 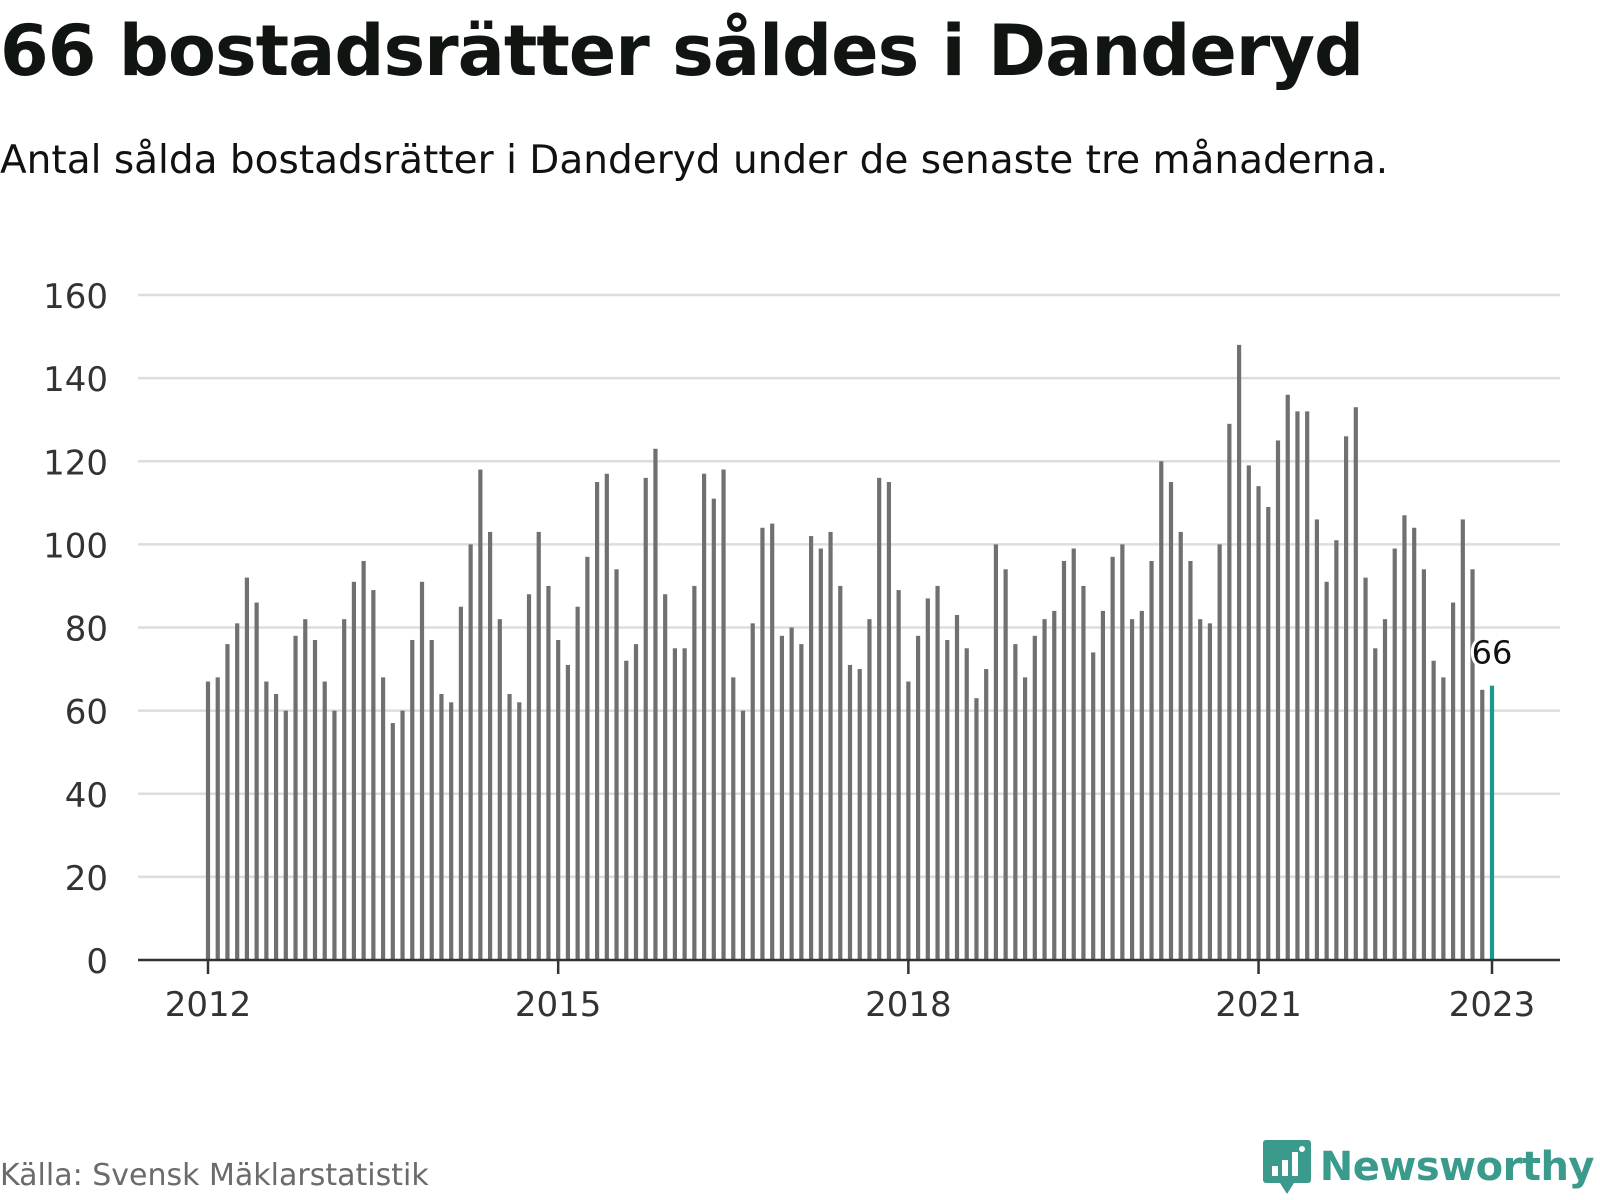 I want to click on highlight-value-label: 66, so click(x=1492, y=653).